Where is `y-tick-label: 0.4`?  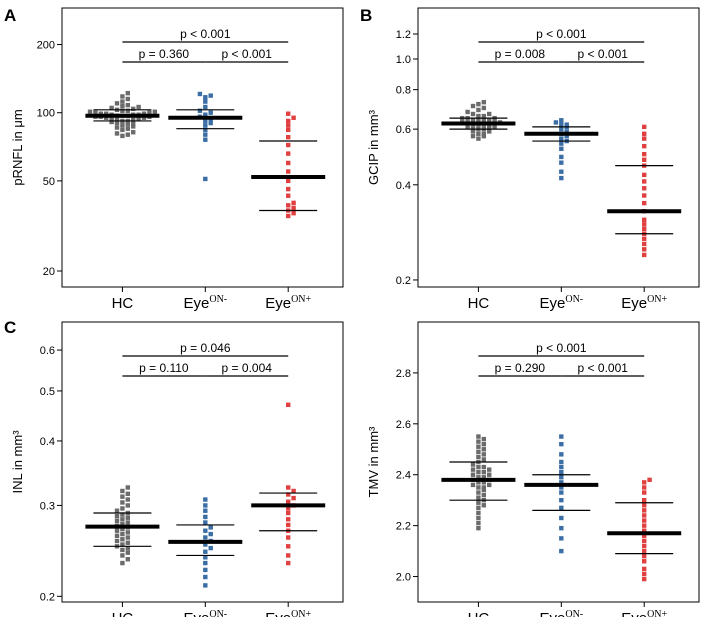
y-tick-label: 0.4 is located at coordinates (403, 186).